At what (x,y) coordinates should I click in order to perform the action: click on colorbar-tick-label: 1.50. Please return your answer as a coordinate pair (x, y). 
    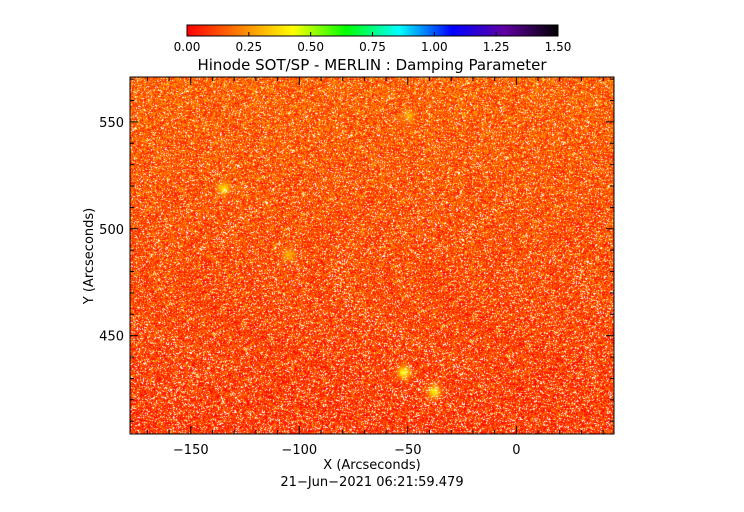
    Looking at the image, I should click on (558, 47).